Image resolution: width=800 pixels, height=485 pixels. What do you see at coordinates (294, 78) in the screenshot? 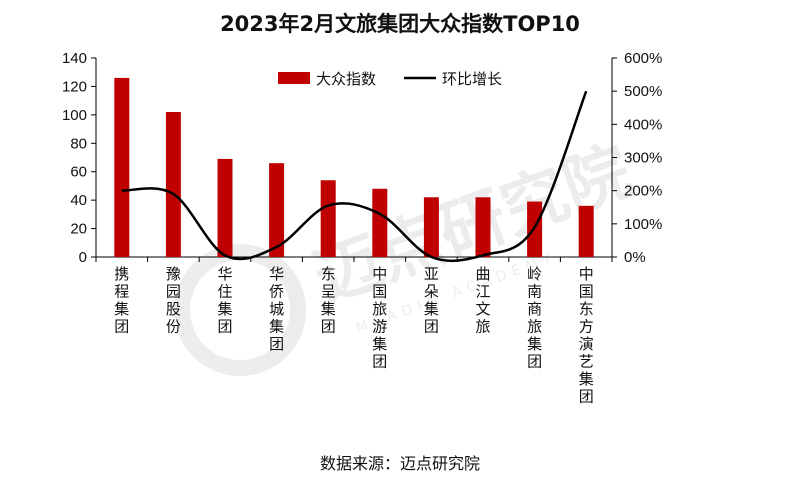
I see `legend-swatch-bar` at bounding box center [294, 78].